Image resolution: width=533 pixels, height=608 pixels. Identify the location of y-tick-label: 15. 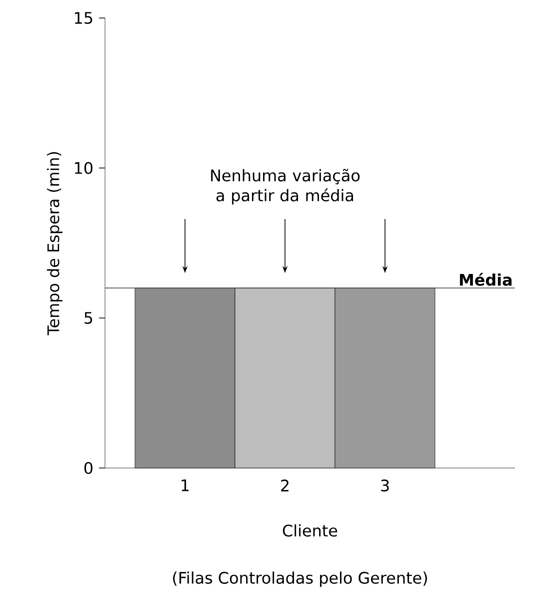
(83, 18).